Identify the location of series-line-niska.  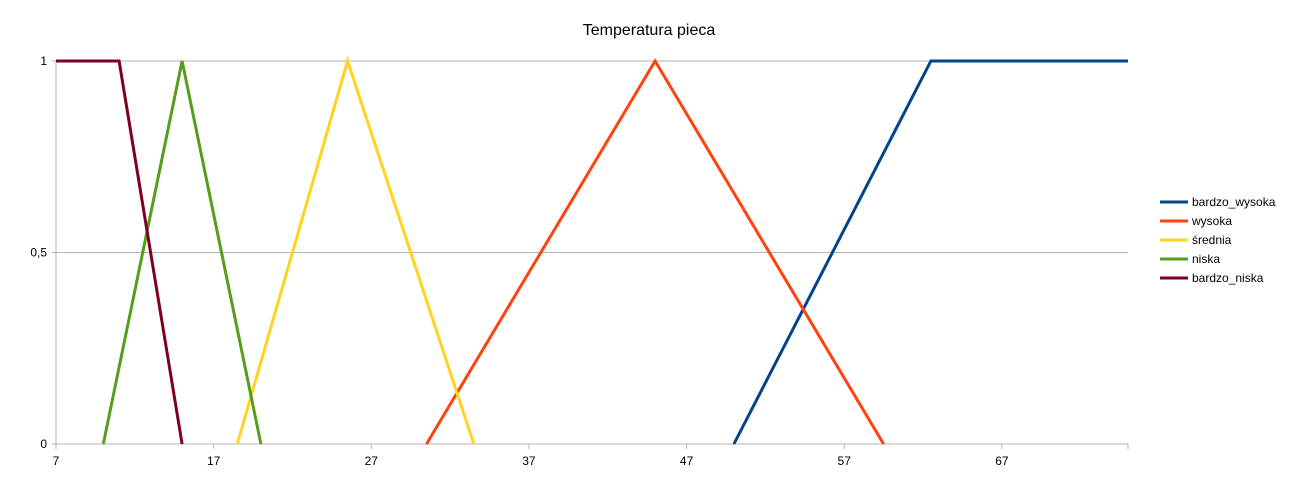
(182, 252).